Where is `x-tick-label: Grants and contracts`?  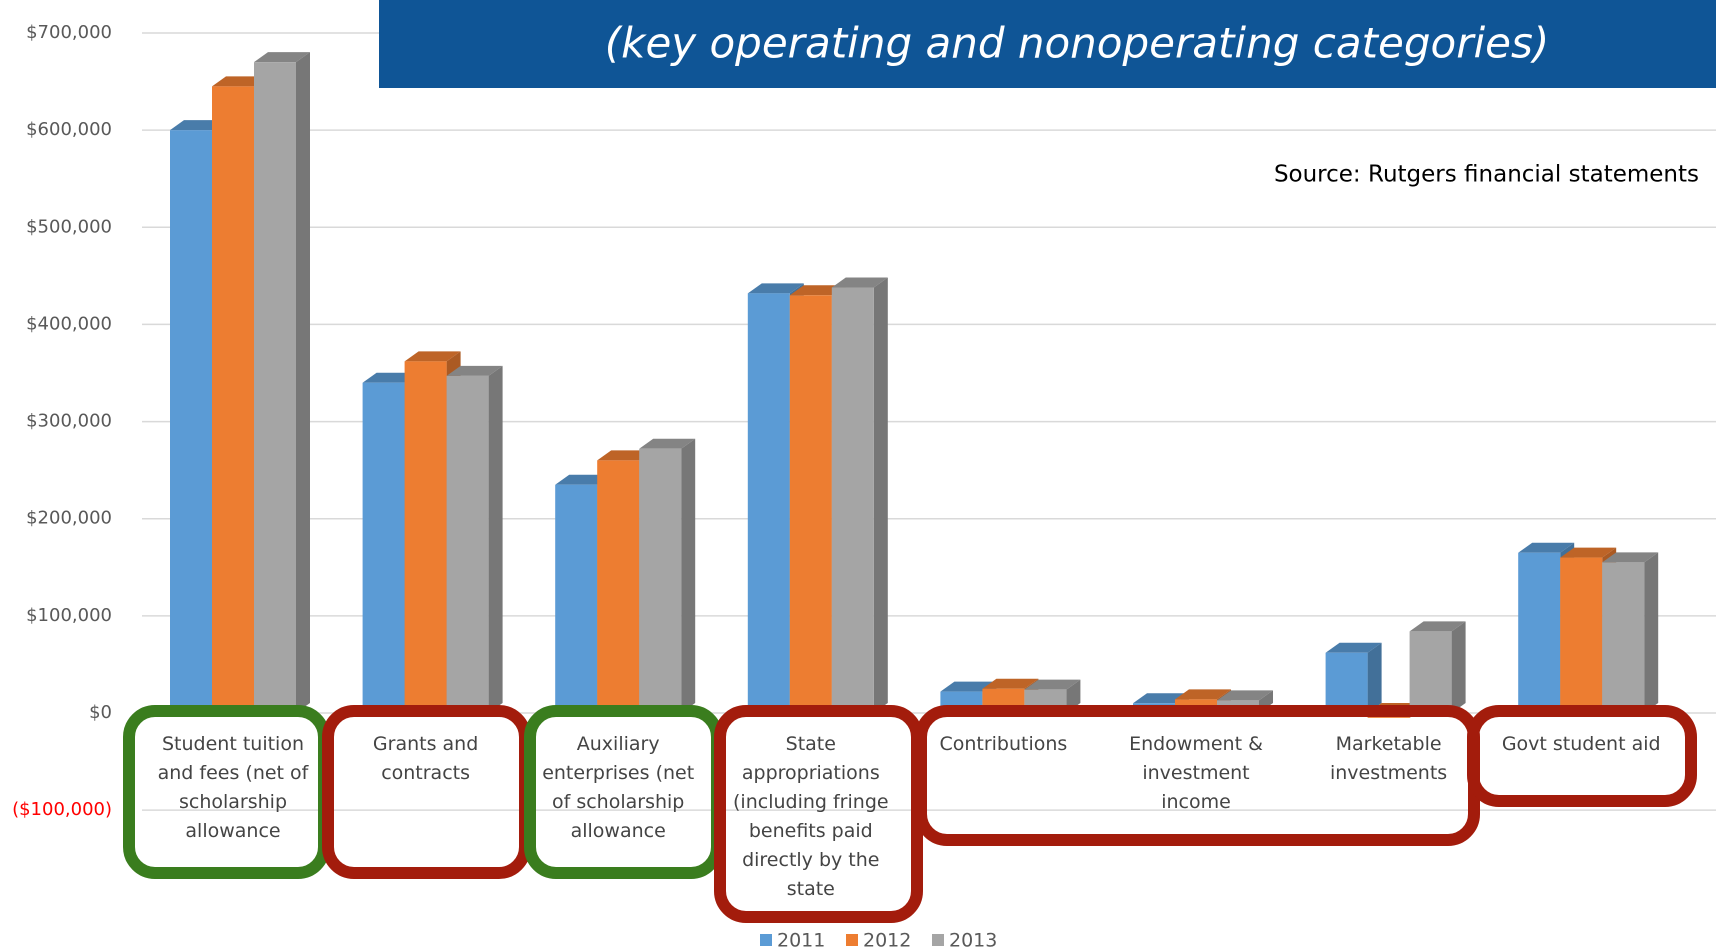
x-tick-label: Grants and contracts is located at coordinates (425, 758).